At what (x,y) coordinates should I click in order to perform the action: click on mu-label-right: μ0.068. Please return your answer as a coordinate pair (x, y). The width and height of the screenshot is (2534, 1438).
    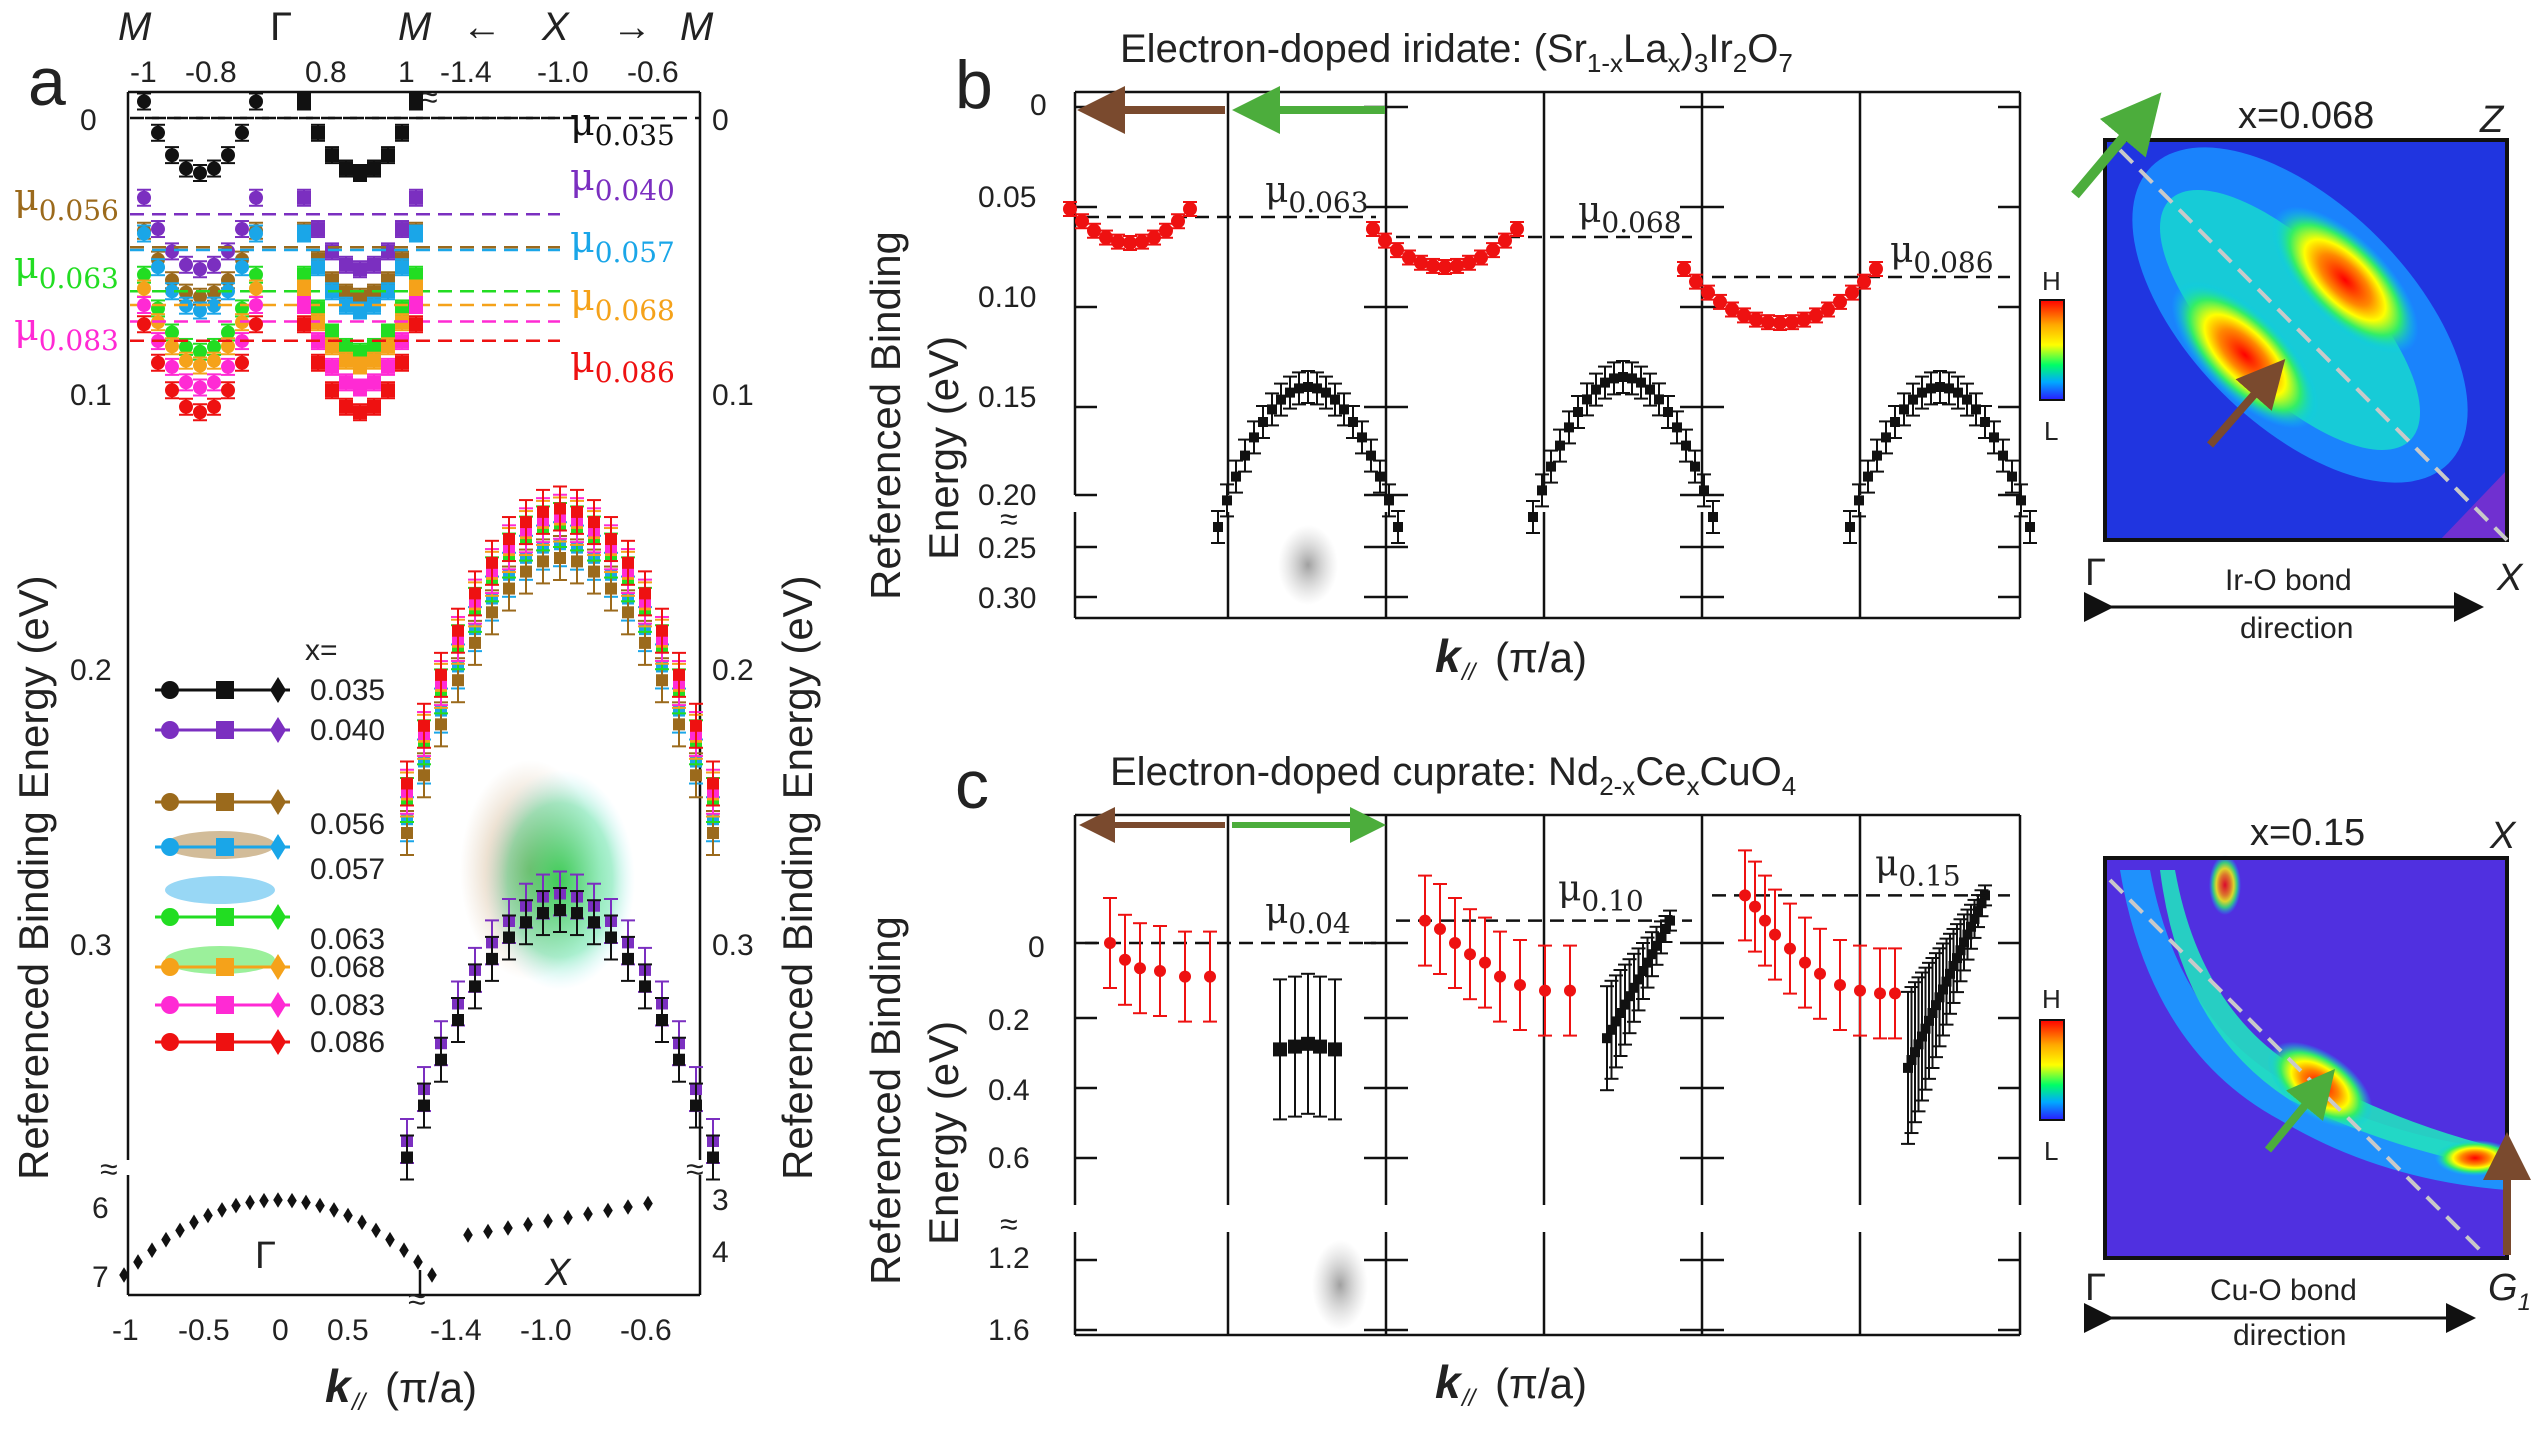
    Looking at the image, I should click on (622, 301).